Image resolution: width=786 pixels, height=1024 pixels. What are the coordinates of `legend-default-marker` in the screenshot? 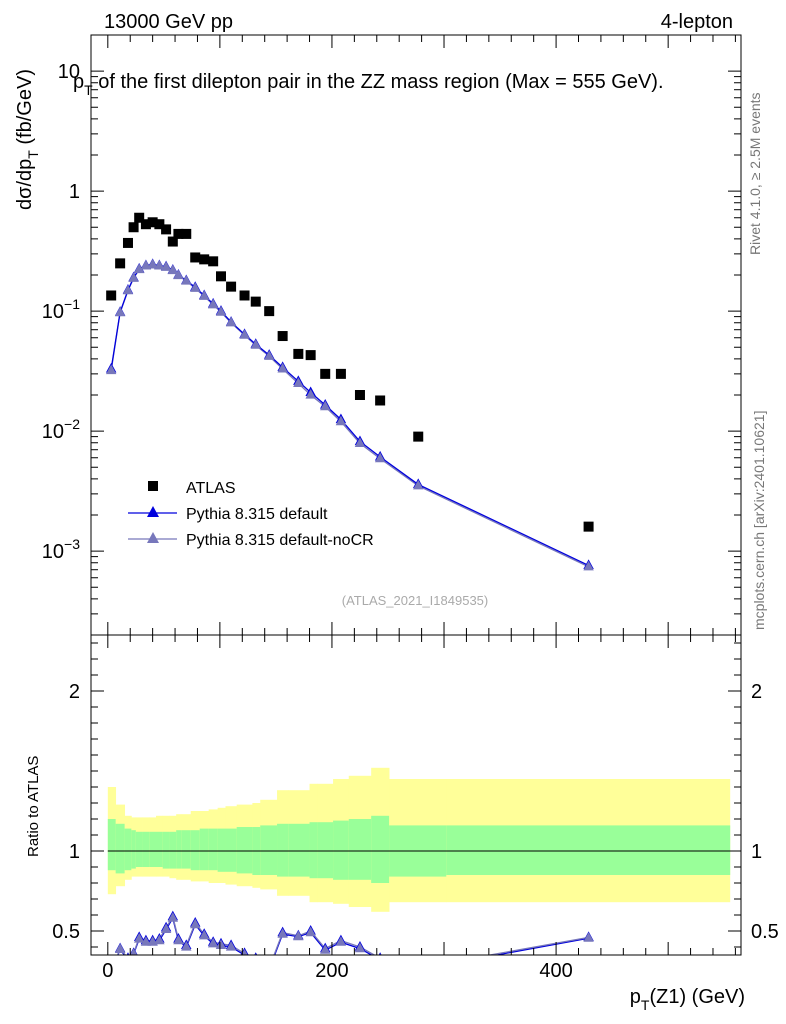 It's located at (153, 511).